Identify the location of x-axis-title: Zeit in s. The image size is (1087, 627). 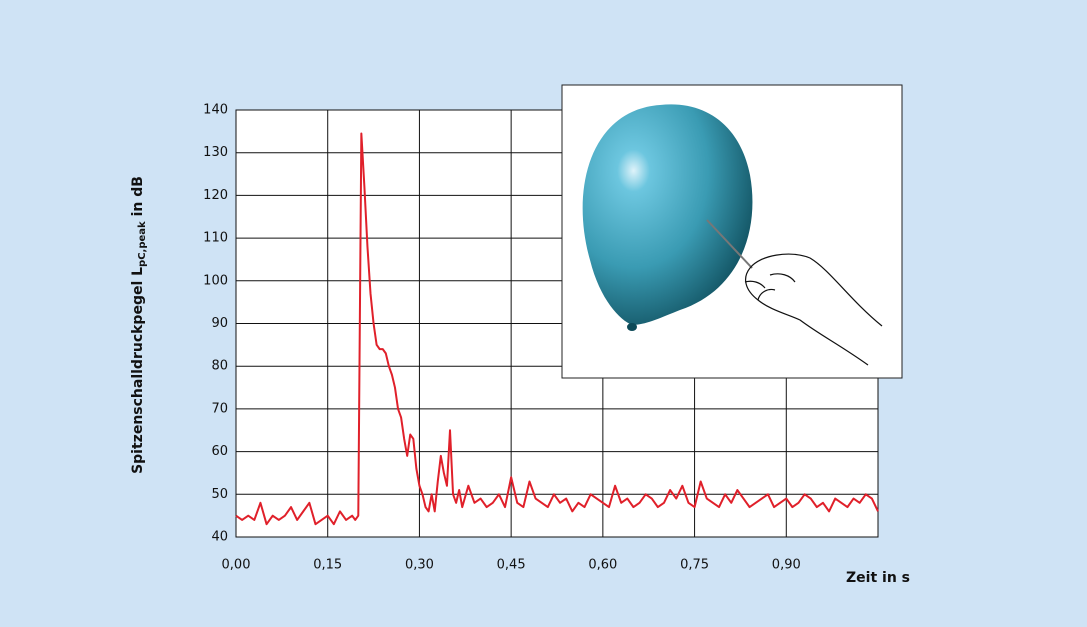
(878, 578).